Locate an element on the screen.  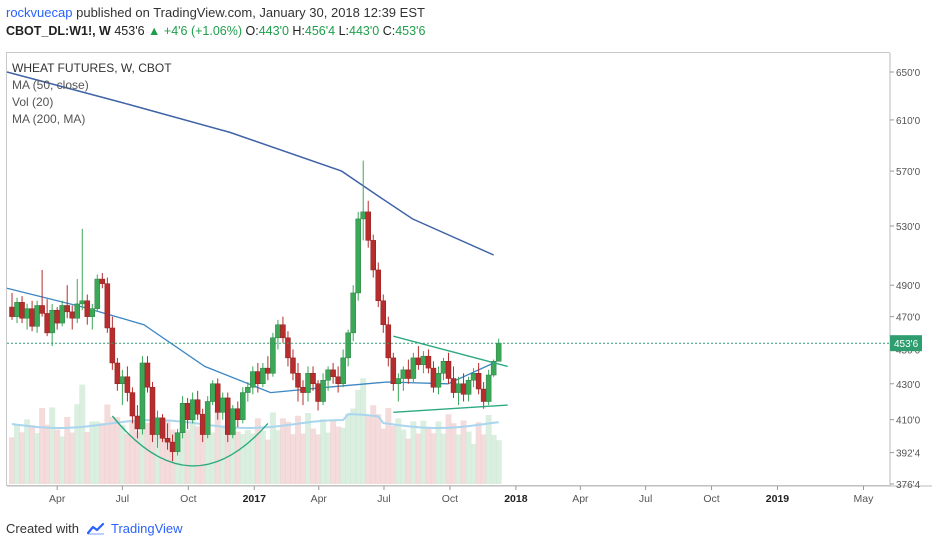
y-tick-label: 650'0 is located at coordinates (908, 73).